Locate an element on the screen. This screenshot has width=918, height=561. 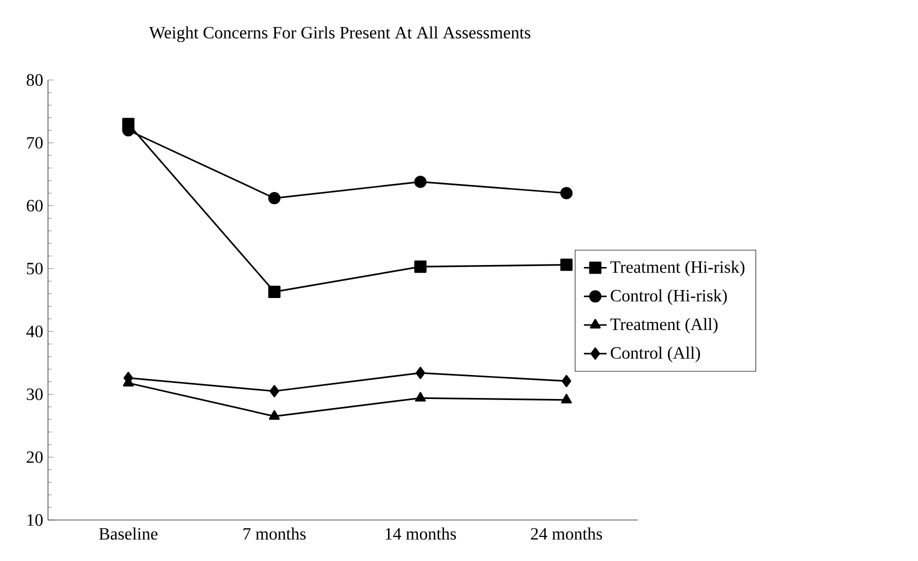
y-tick-label: 30 is located at coordinates (34, 394).